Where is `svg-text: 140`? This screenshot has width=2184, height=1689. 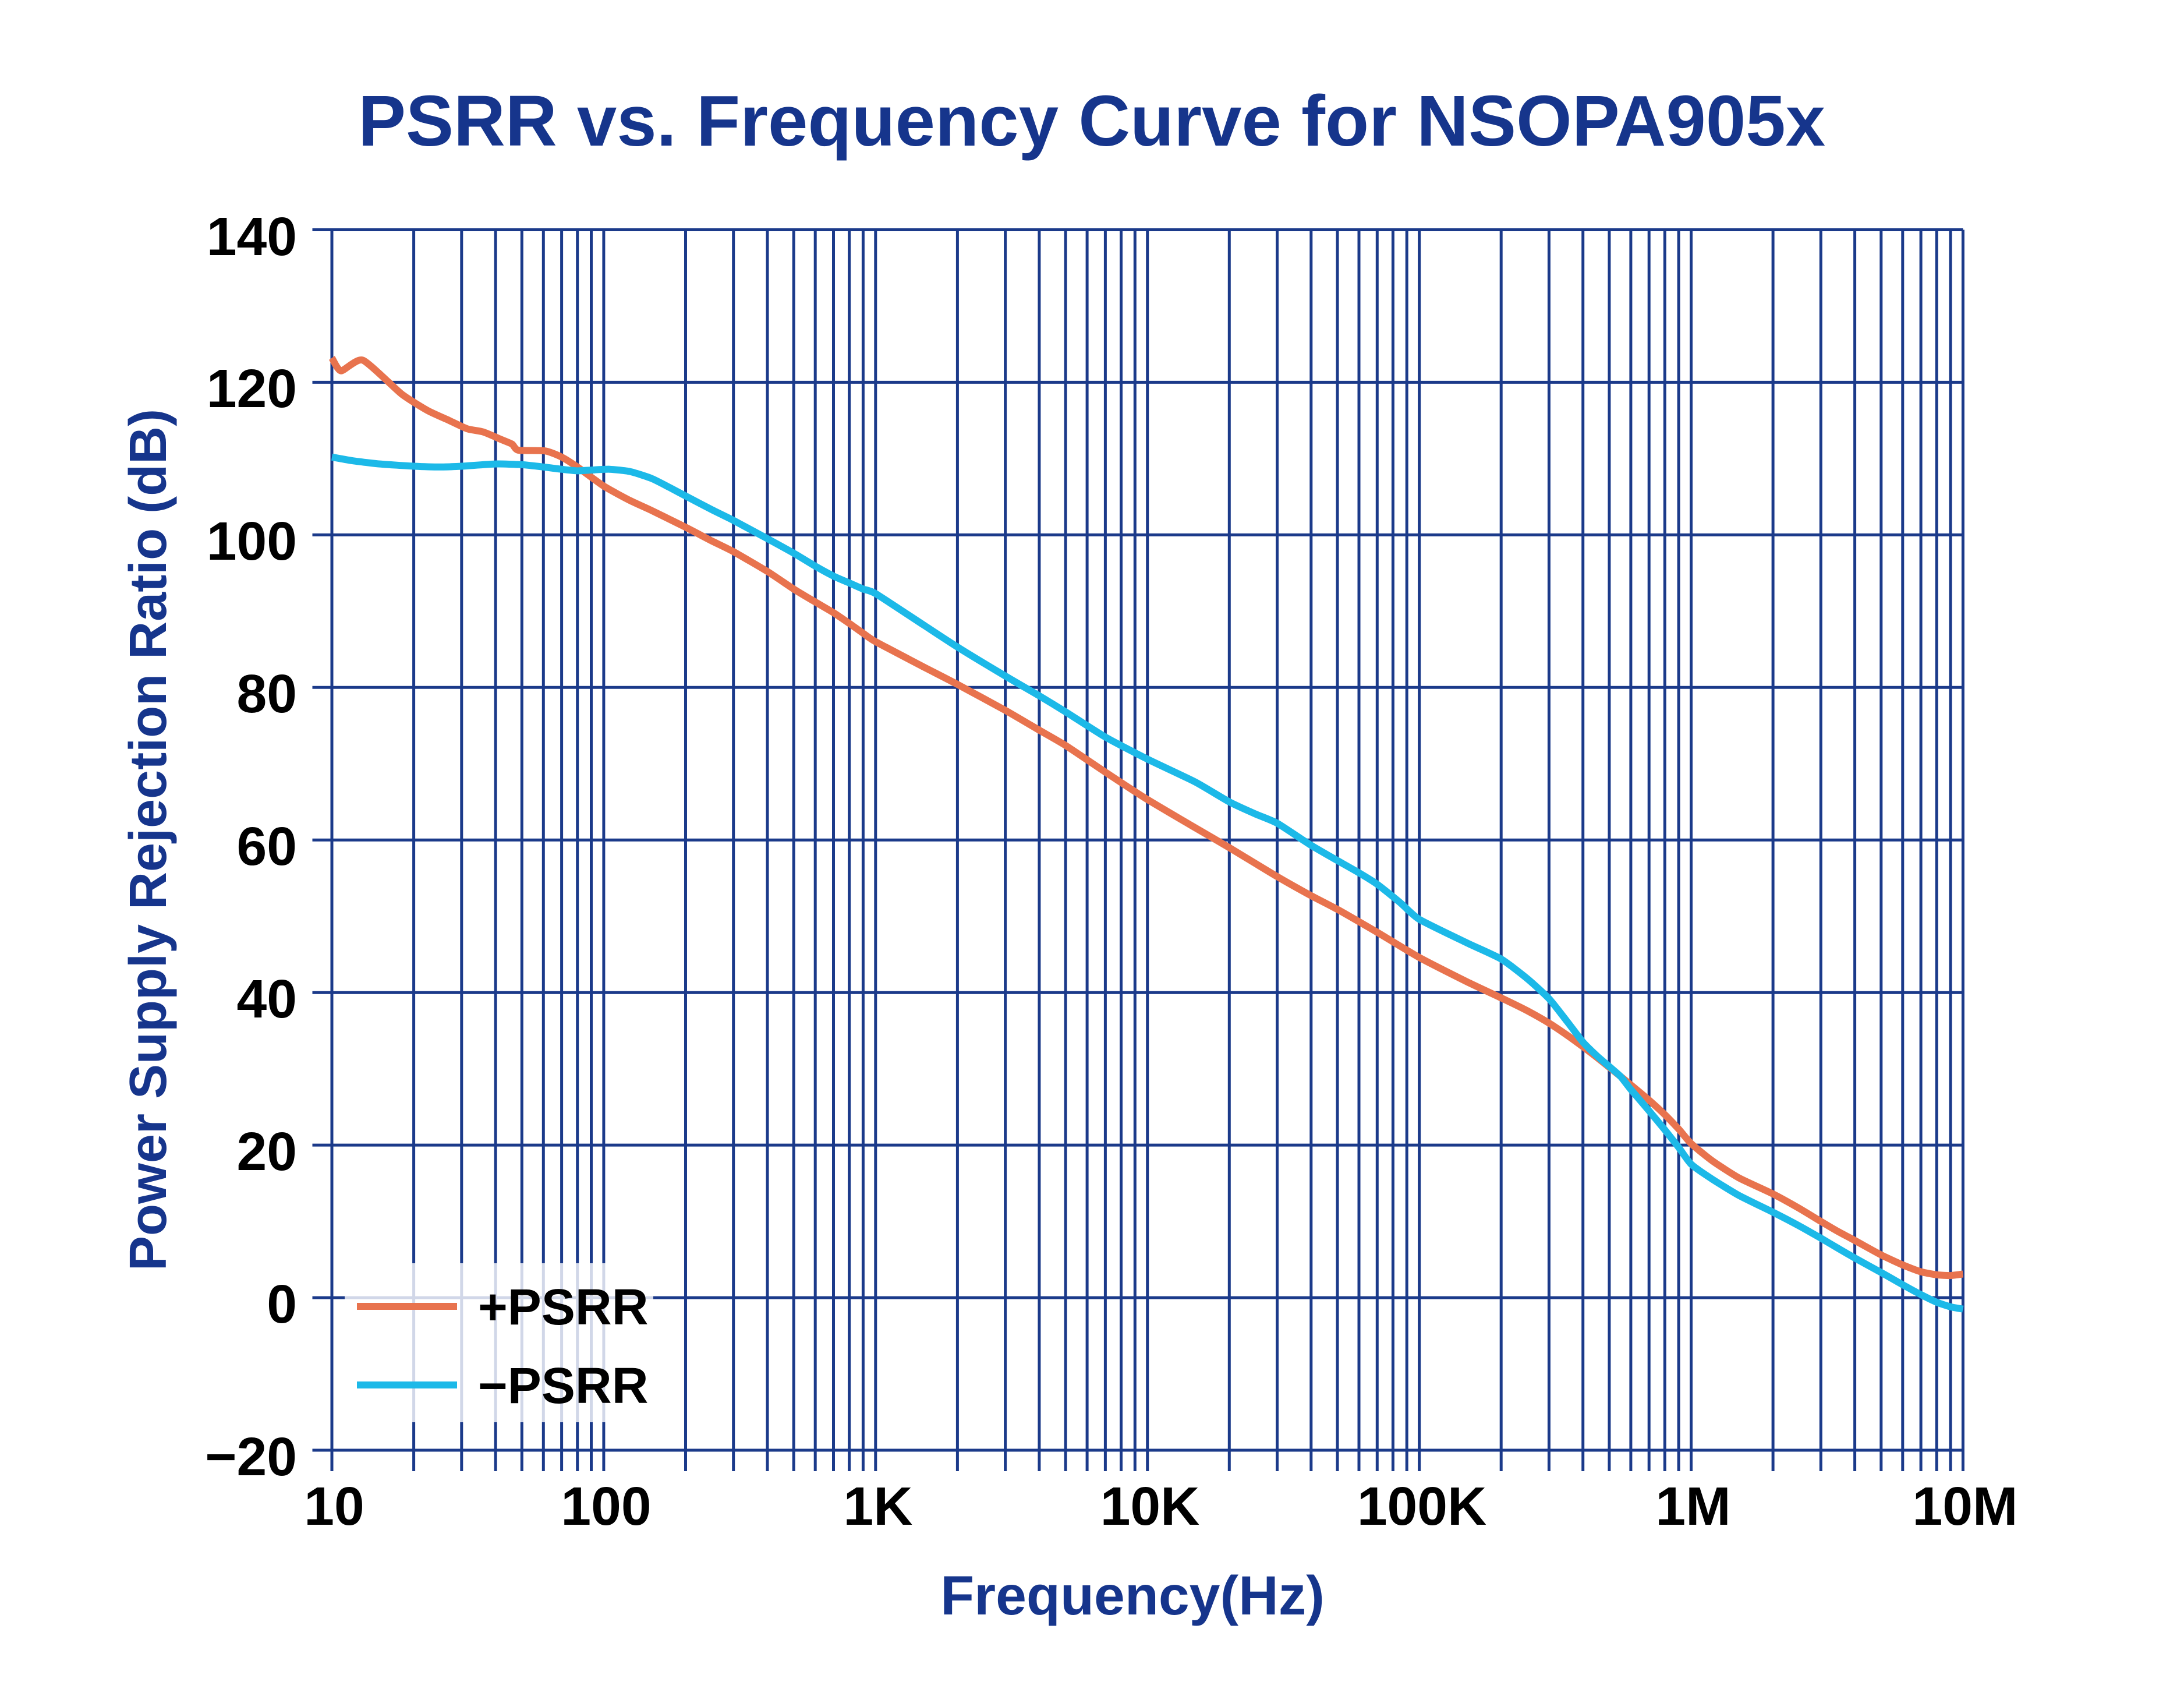
svg-text: 140 is located at coordinates (252, 236).